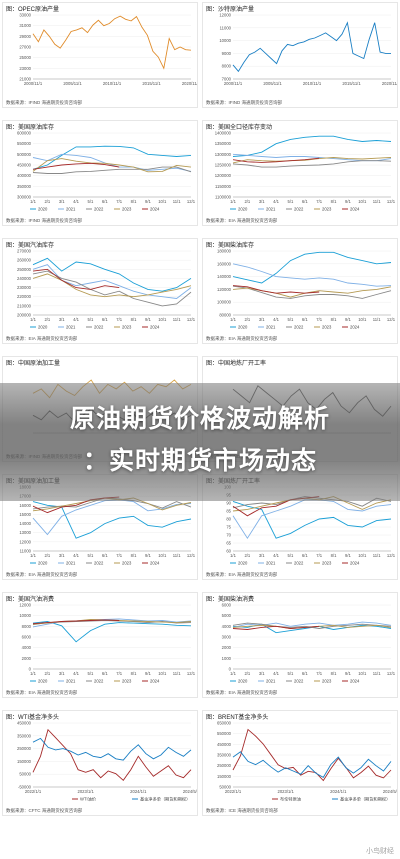 The height and width of the screenshot is (859, 400). I want to click on y-tick-label: 12000, so click(25, 541).